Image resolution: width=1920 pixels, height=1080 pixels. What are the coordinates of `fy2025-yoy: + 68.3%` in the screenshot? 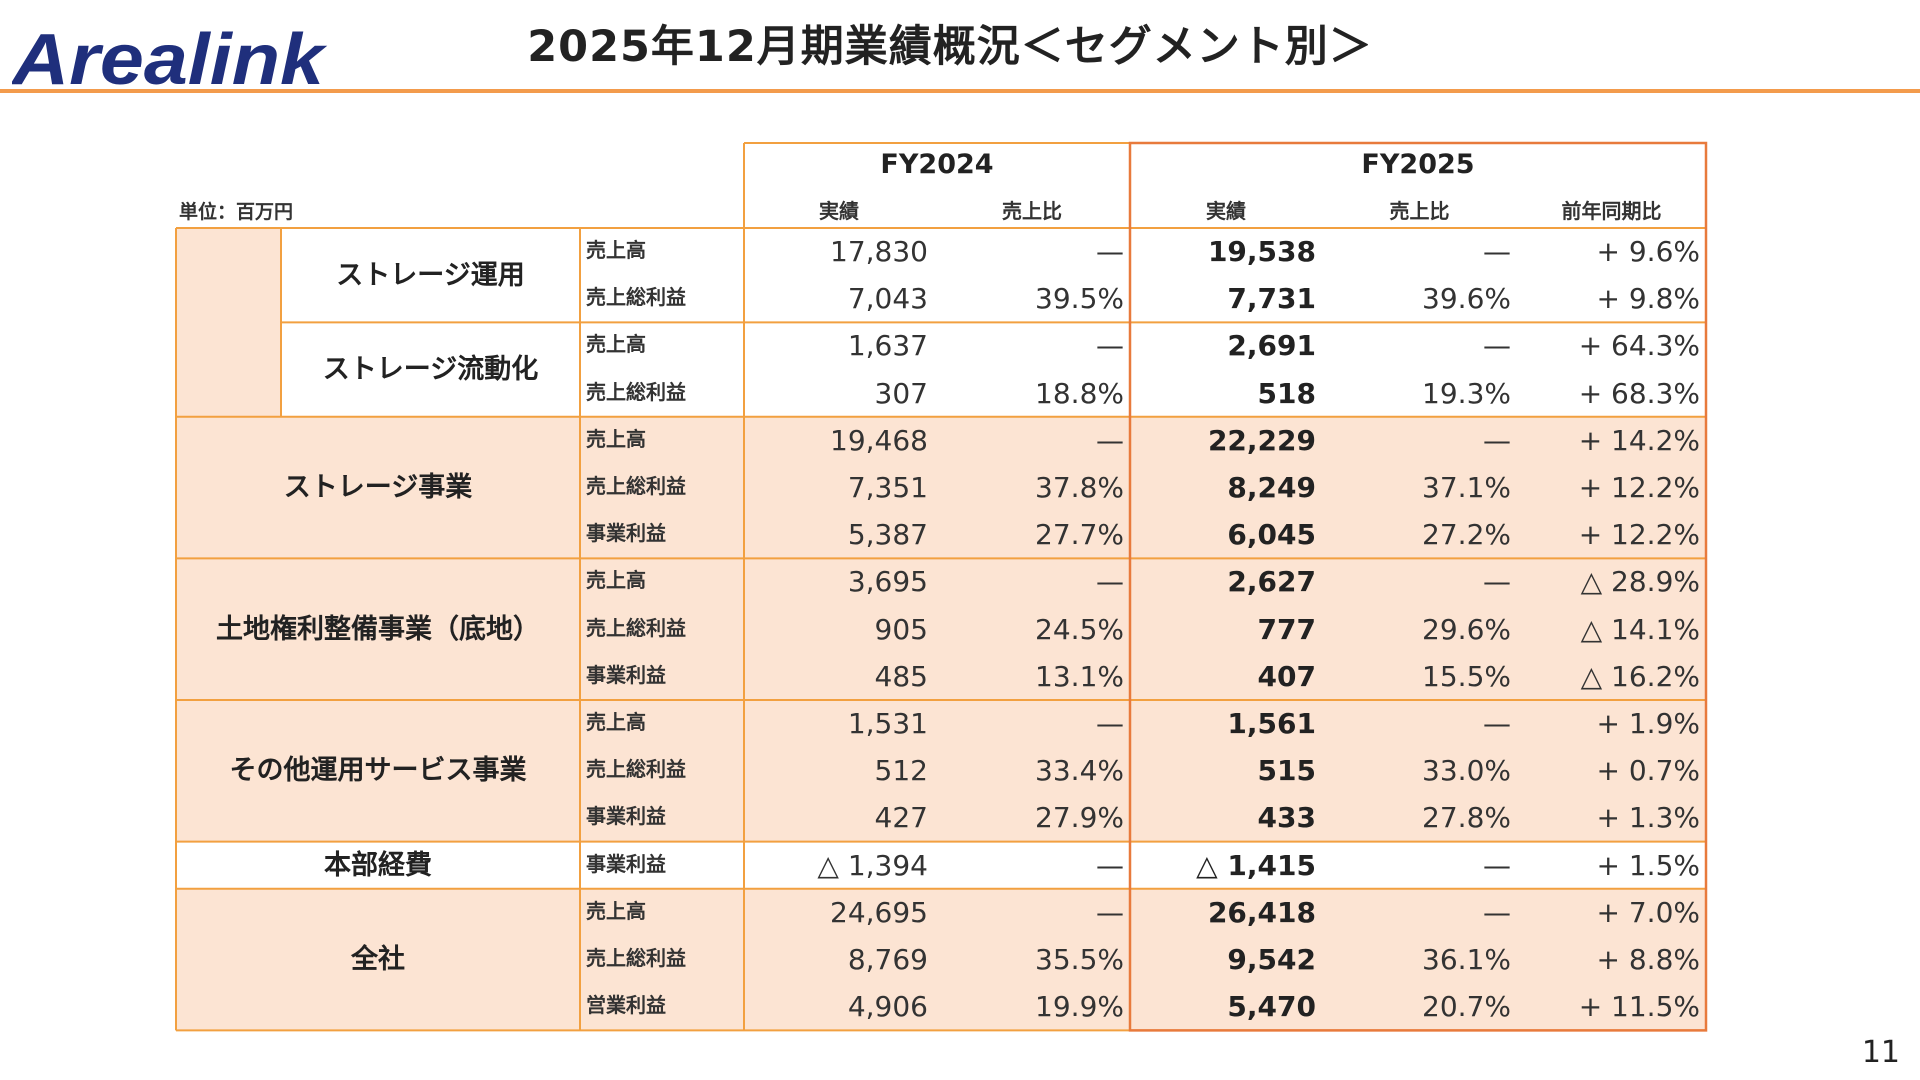 It's located at (1611, 393).